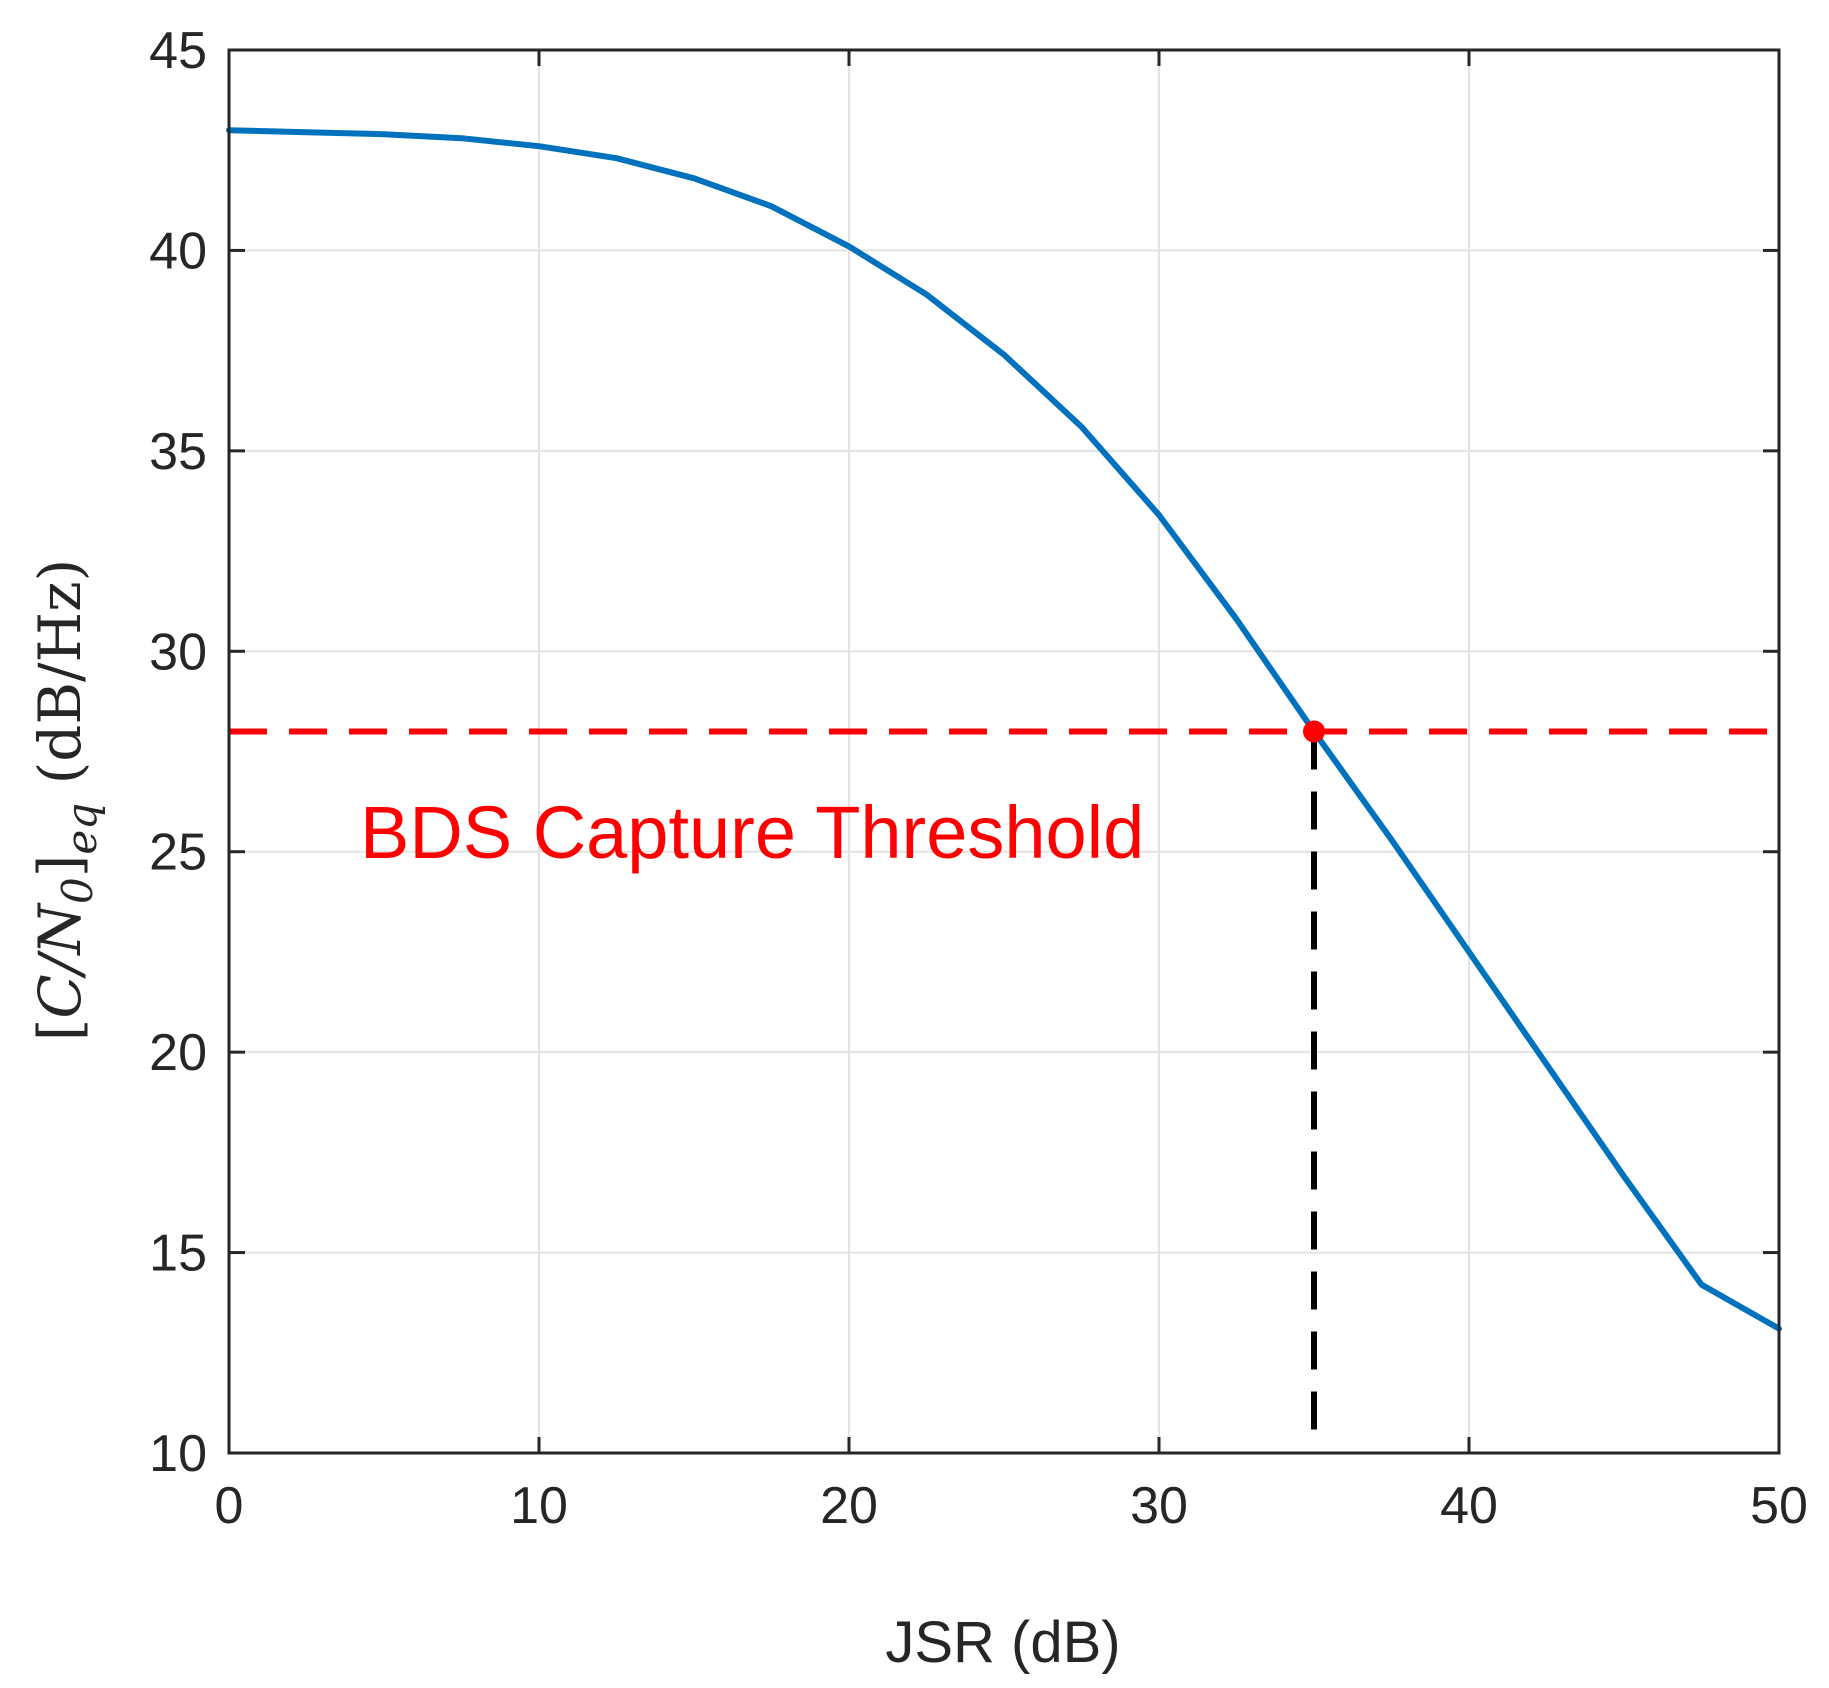 This screenshot has width=1829, height=1688. Describe the element at coordinates (752, 832) in the screenshot. I see `threshold-annotation: BDS Capture Threshold` at that location.